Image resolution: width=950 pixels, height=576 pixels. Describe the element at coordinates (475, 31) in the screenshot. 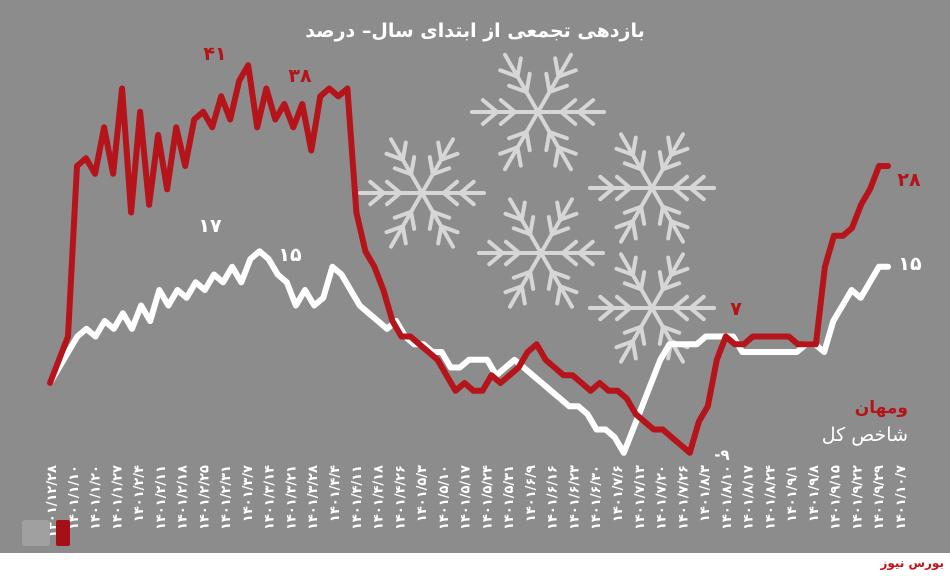

I see `chart-title: بازدهی تجمعی از ابتدای سال– درصد` at that location.